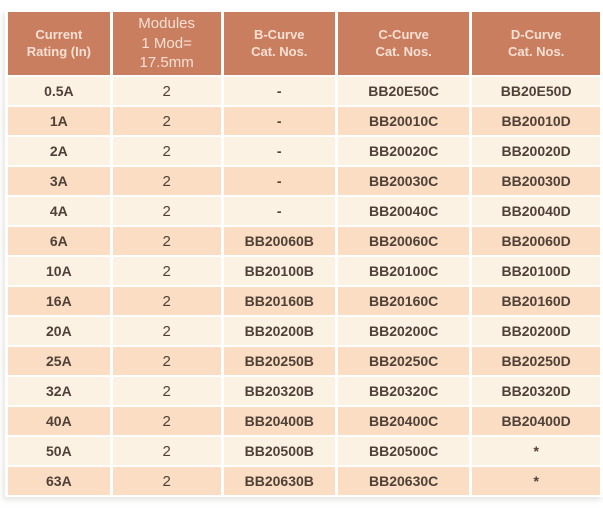  Describe the element at coordinates (59, 151) in the screenshot. I see `current-rating-cell: 2A` at that location.